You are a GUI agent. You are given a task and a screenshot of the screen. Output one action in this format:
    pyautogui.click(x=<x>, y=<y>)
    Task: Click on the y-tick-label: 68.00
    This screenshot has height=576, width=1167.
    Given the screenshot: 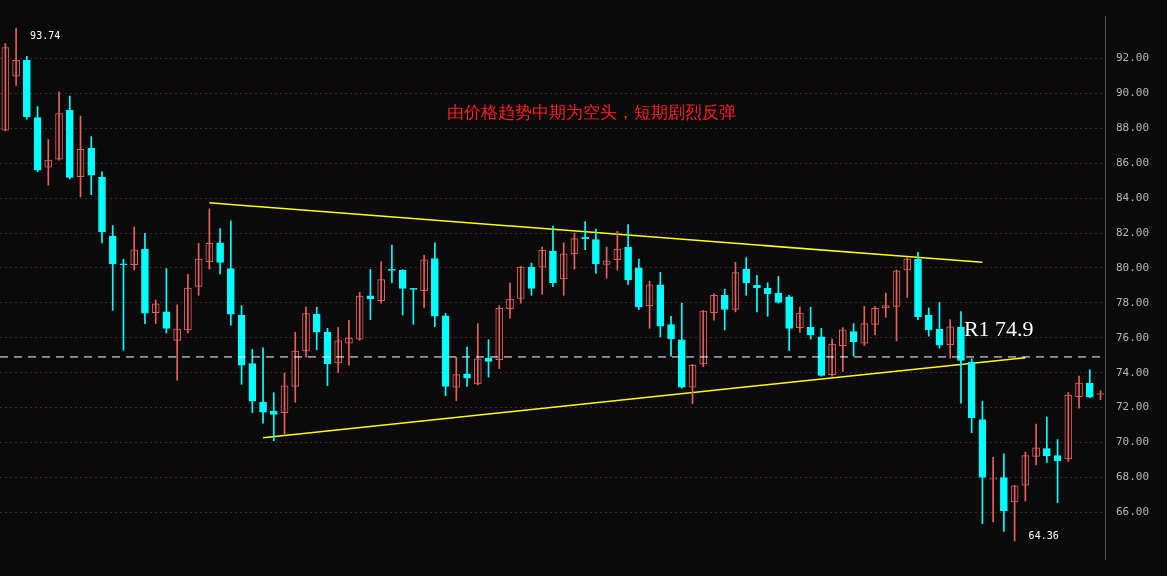 What is the action you would take?
    pyautogui.click(x=1132, y=477)
    